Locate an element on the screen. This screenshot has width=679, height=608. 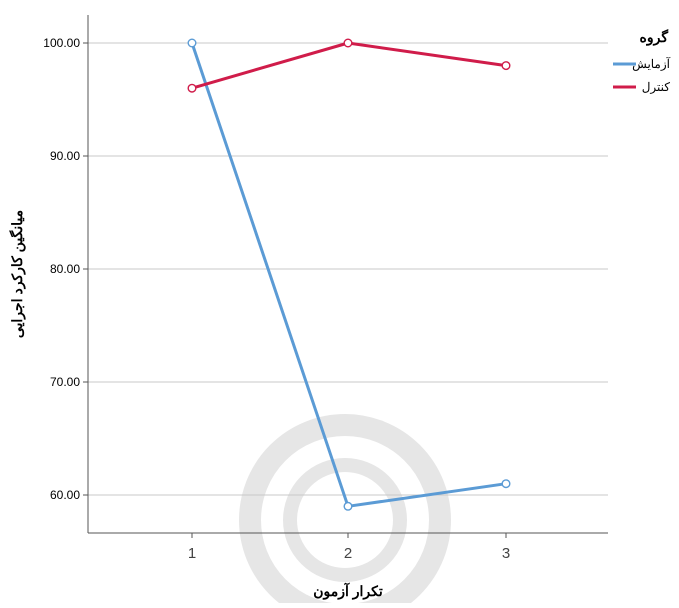
legend: گروه آزمایش کنترل is located at coordinates (642, 61).